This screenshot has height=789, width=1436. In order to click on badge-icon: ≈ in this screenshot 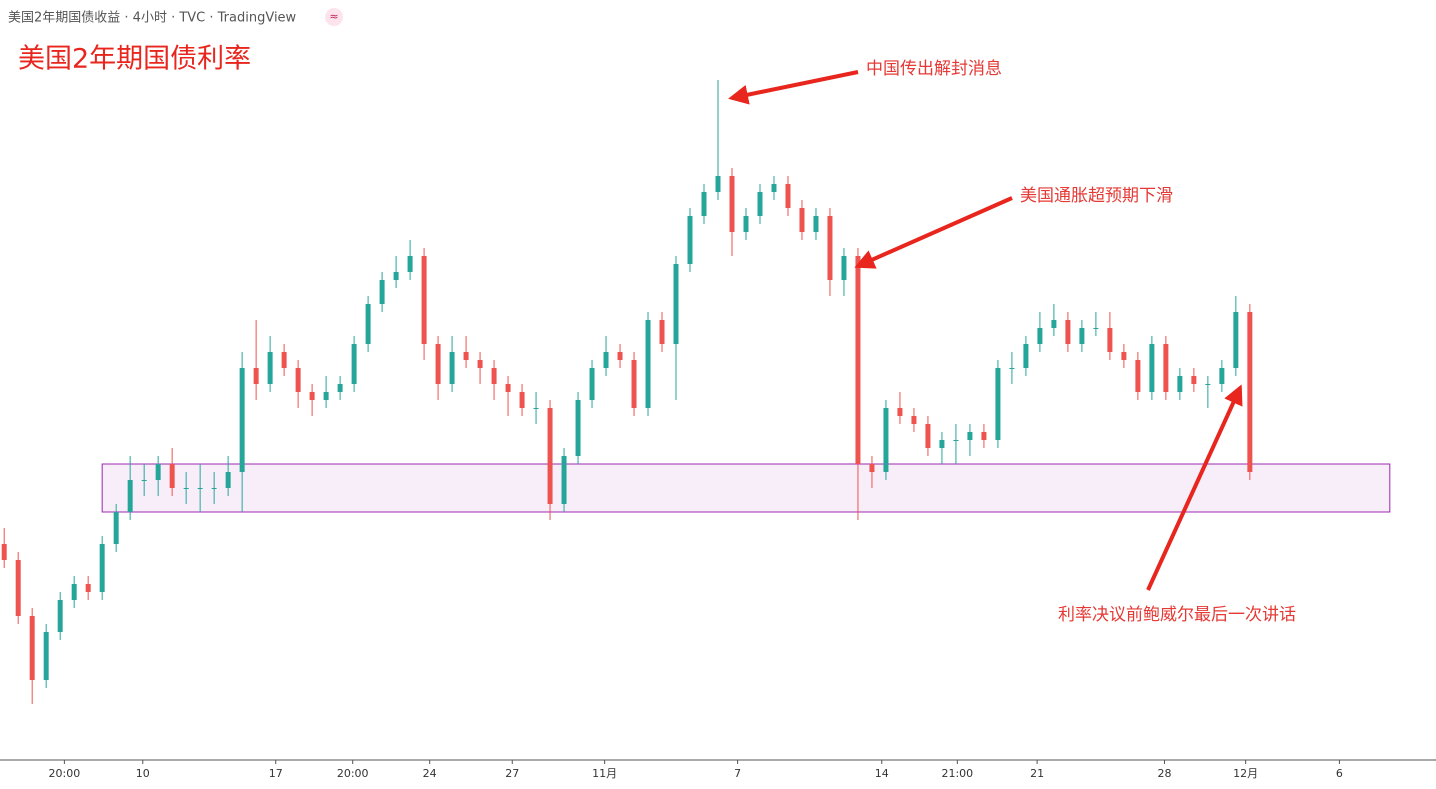, I will do `click(333, 16)`.